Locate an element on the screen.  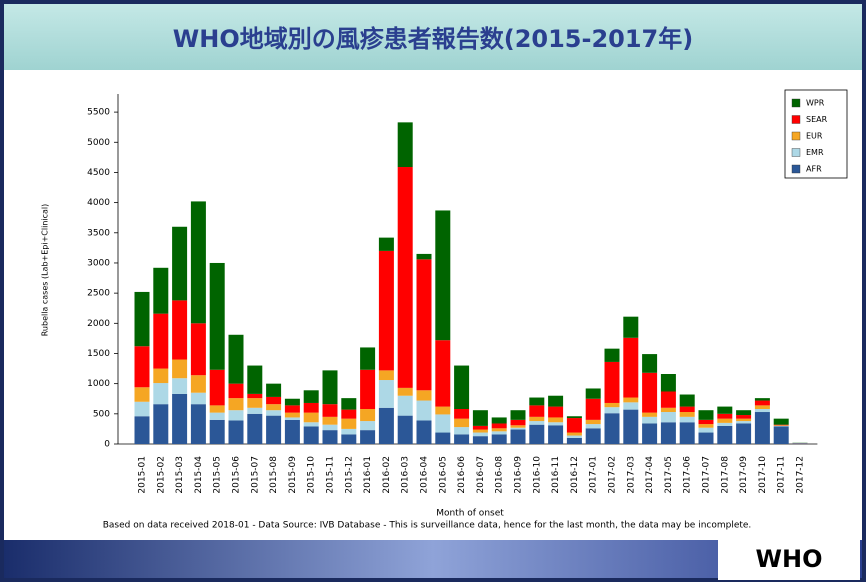
x-tick-label: 2015-10 is located at coordinates (312, 475).